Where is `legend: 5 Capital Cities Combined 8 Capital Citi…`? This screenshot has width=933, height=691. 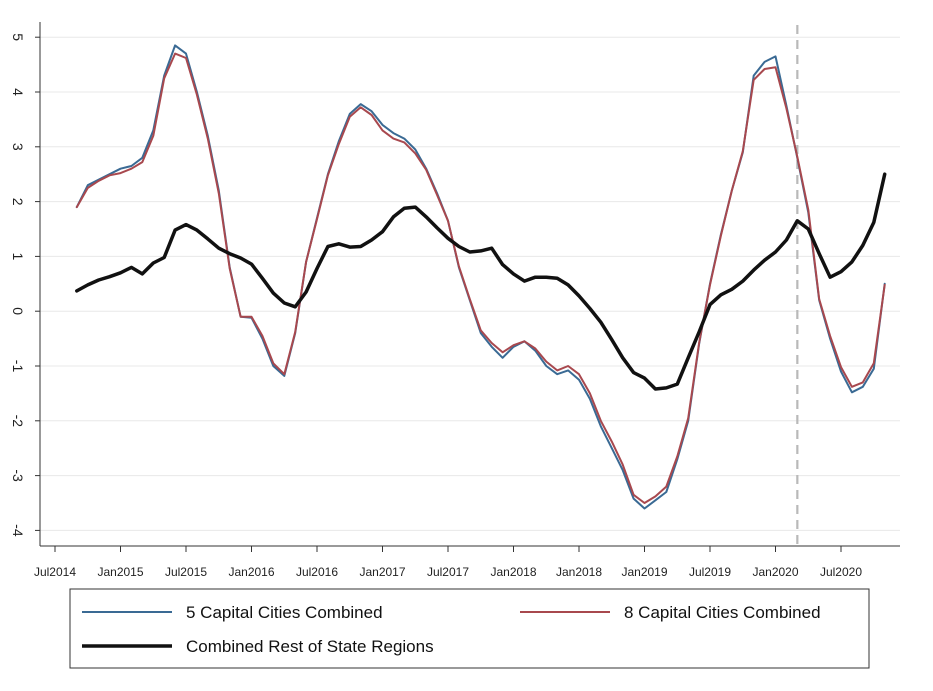
legend: 5 Capital Cities Combined 8 Capital Citi… is located at coordinates (469, 628).